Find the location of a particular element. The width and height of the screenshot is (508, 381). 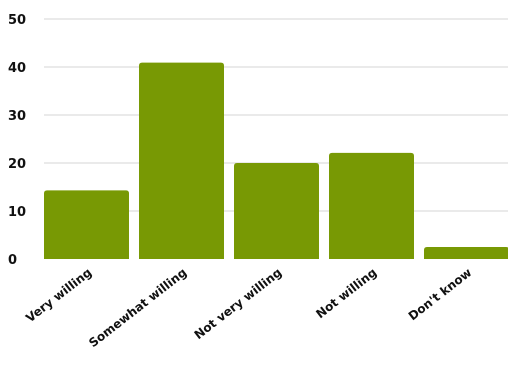

y-tick-label: 50 is located at coordinates (17, 20).